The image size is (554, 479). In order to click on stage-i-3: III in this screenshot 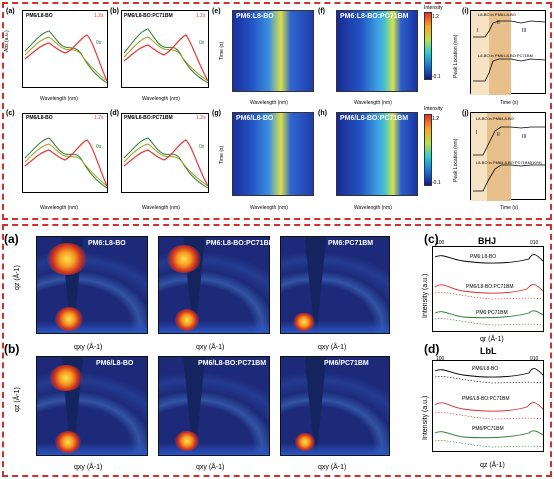, I will do `click(524, 31)`.